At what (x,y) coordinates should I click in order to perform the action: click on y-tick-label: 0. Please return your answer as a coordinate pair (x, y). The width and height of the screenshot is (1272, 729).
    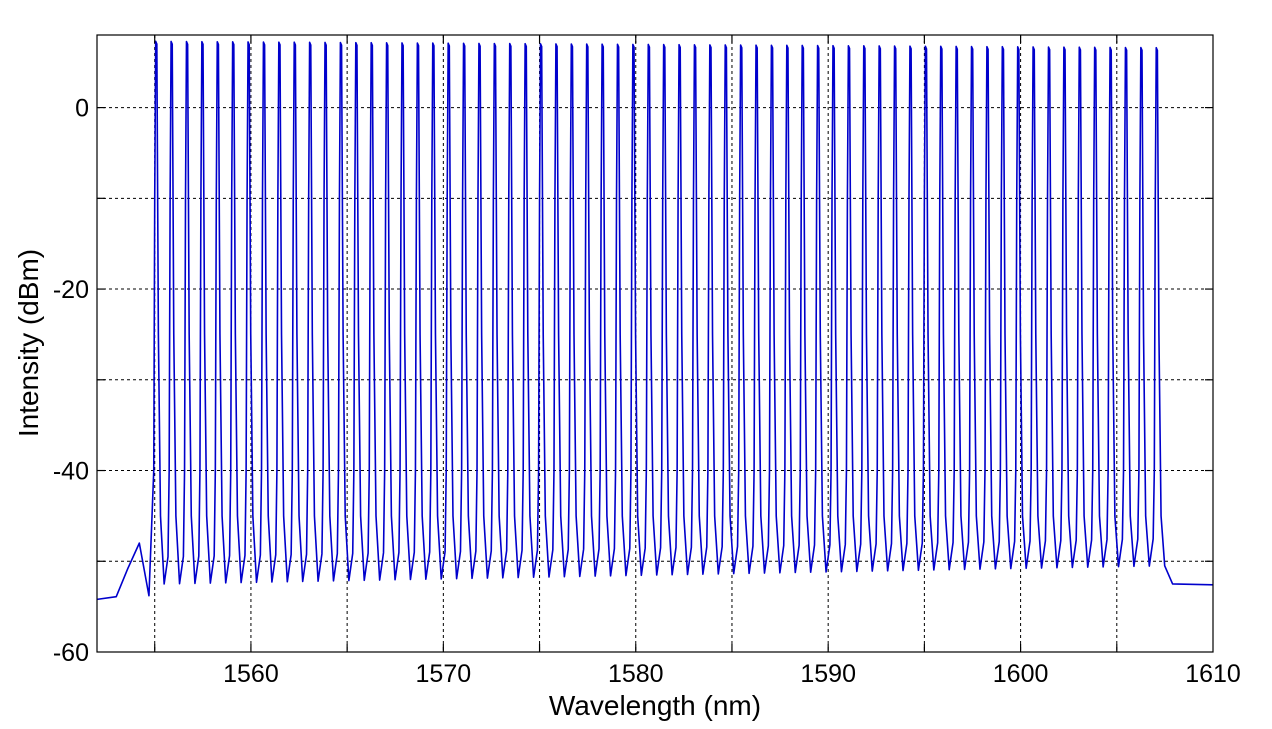
    Looking at the image, I should click on (82, 109).